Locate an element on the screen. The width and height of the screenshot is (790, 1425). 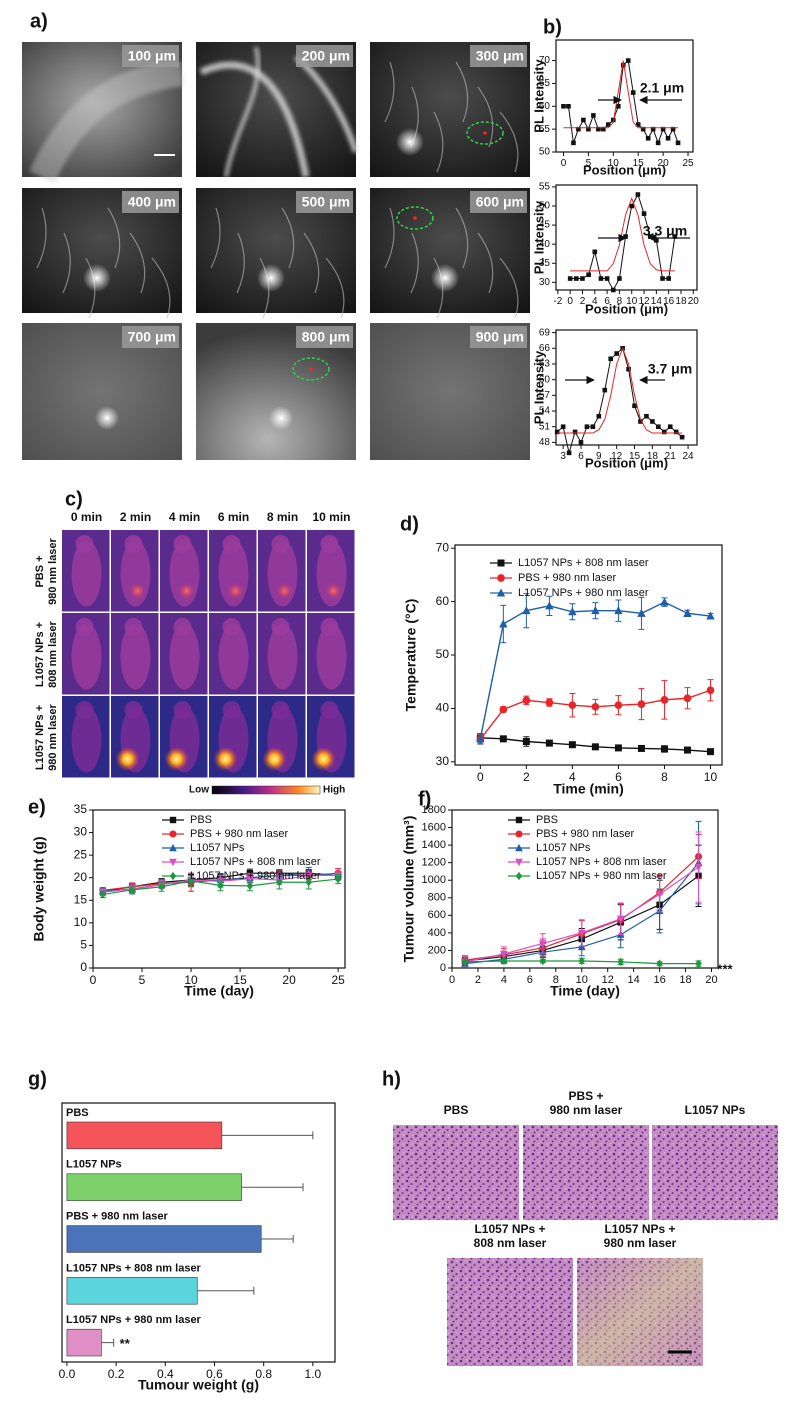
y-tick-label: 60 is located at coordinates (545, 379).